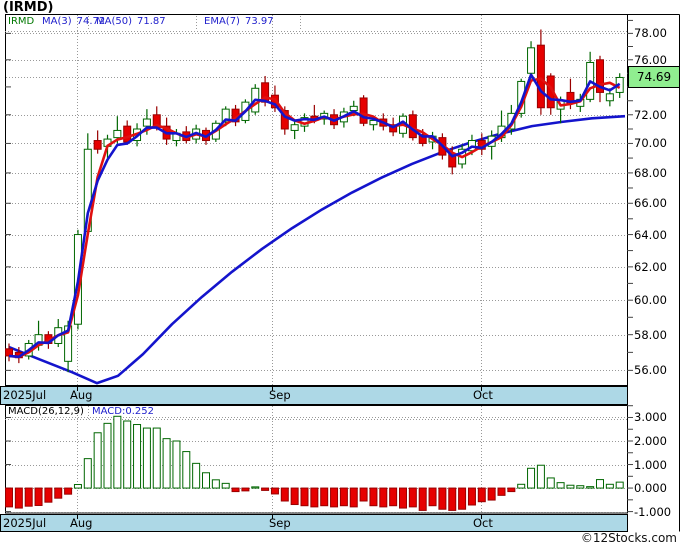 This screenshot has width=680, height=546. Describe the element at coordinates (650, 266) in the screenshot. I see `price-axis-label: 62.00` at that location.